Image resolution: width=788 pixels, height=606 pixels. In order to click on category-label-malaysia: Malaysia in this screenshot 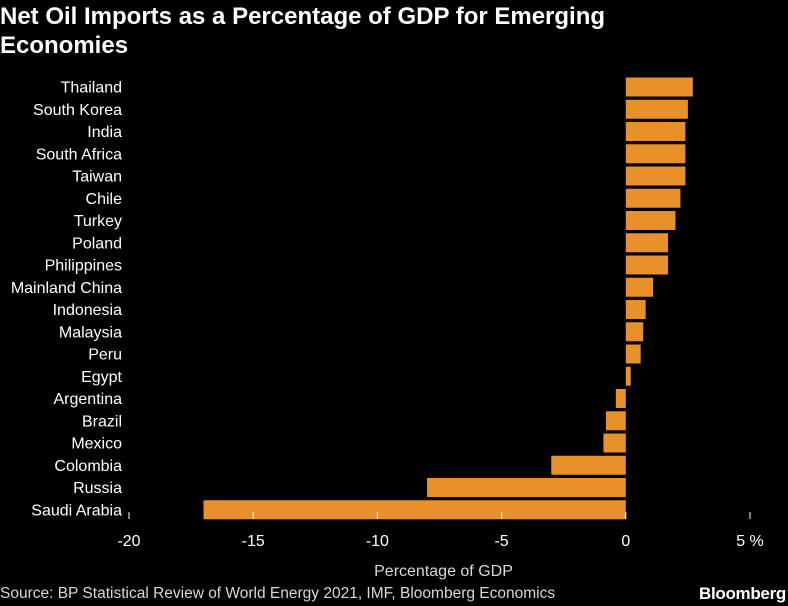, I will do `click(90, 332)`.